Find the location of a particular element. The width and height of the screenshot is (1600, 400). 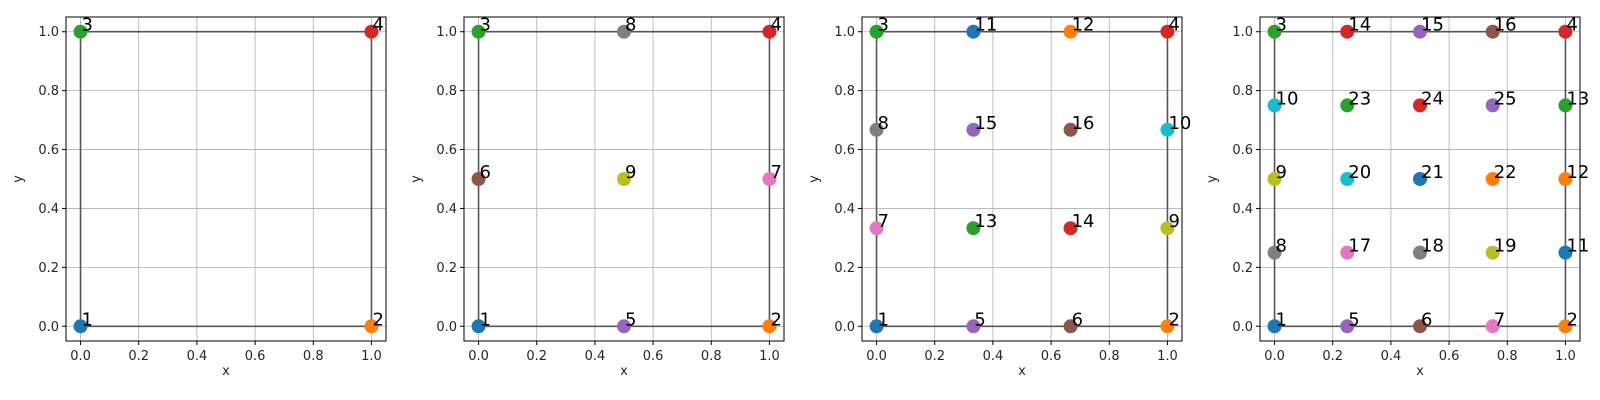

point-label-23: 23 is located at coordinates (1359, 98).